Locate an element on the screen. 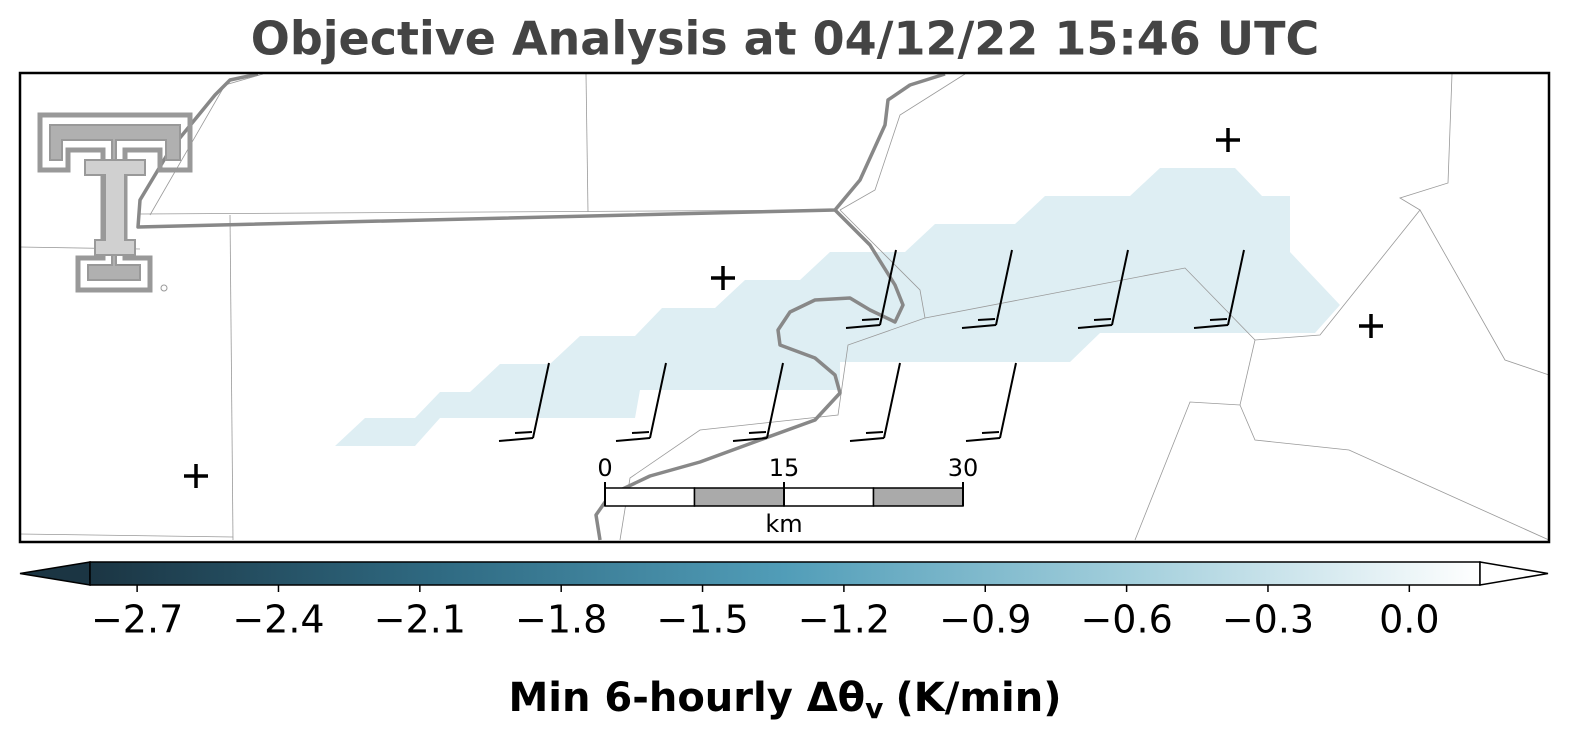 The image size is (1590, 753). colorbar-extend-low is located at coordinates (55, 573).